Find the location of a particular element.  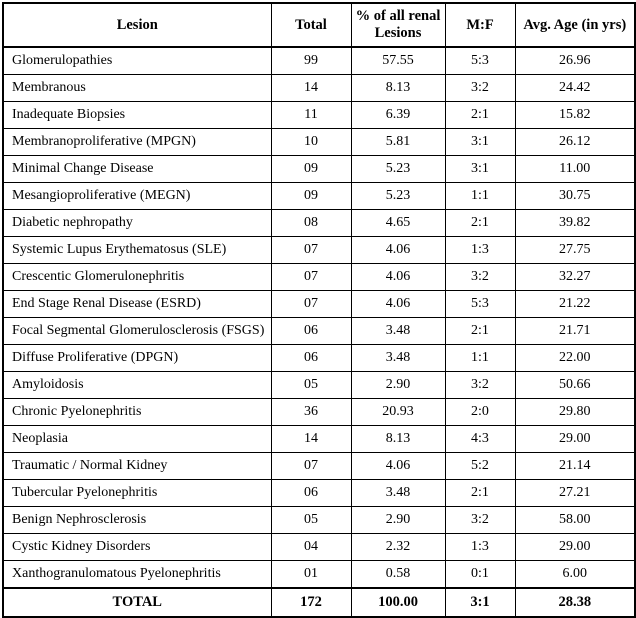

footer-total: 172 is located at coordinates (311, 602).